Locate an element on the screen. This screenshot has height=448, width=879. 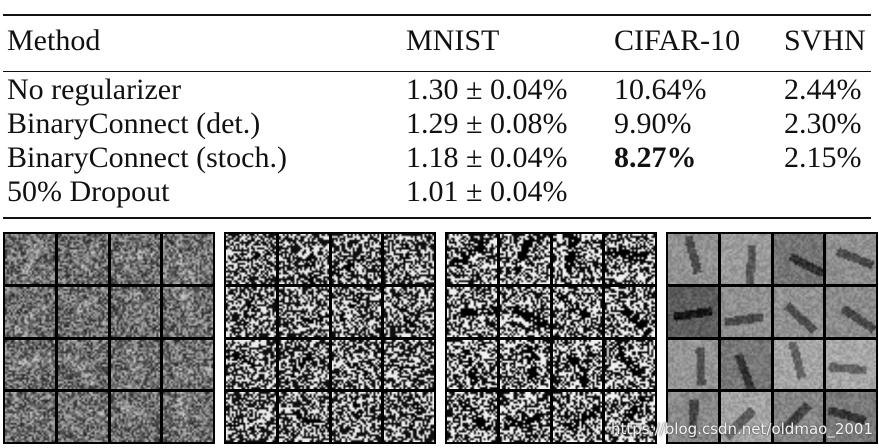
header-svhn: SVHN is located at coordinates (825, 40).